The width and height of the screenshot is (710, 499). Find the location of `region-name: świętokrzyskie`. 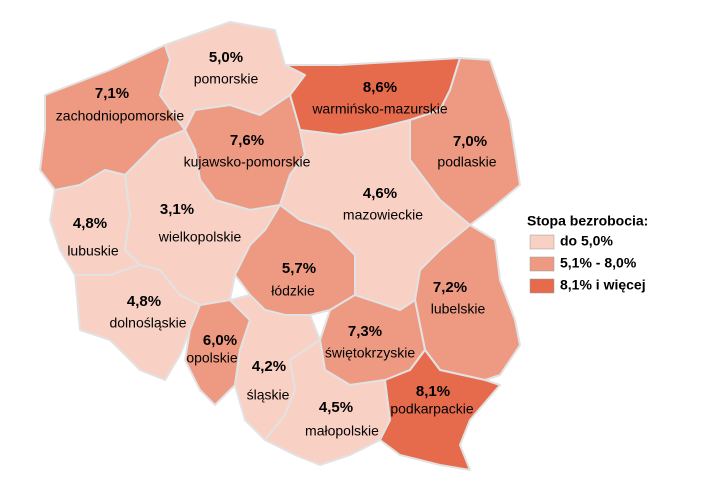

region-name: świętokrzyskie is located at coordinates (370, 353).